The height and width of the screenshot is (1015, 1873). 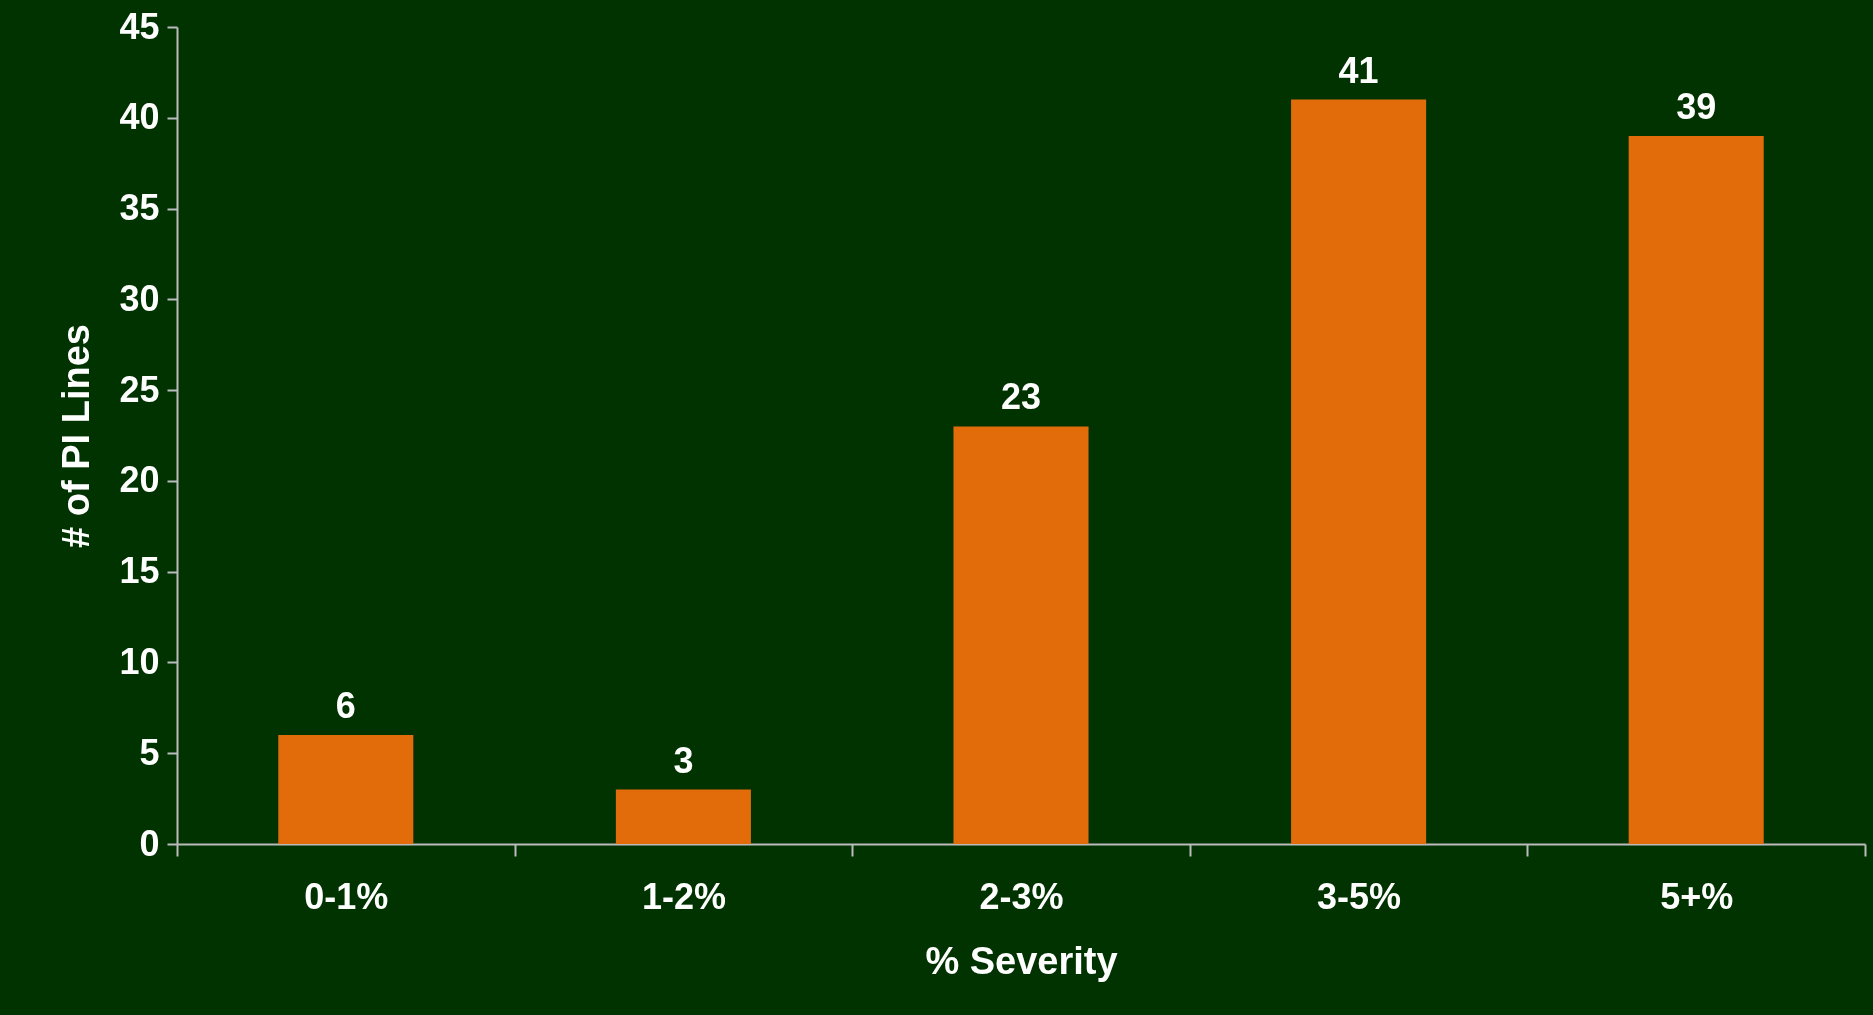 What do you see at coordinates (139, 480) in the screenshot?
I see `y-tick-label: 20` at bounding box center [139, 480].